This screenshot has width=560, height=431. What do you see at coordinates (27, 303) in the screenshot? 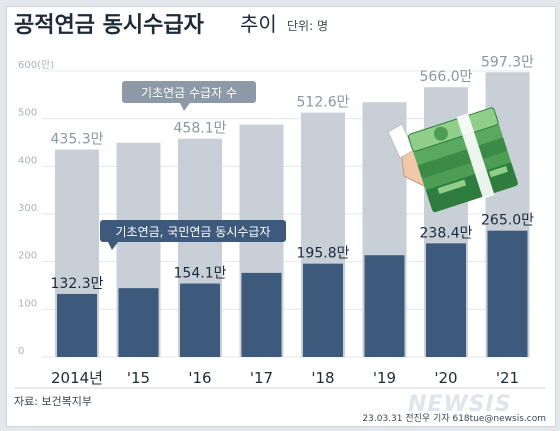
I see `y-tick-label: 100` at bounding box center [27, 303].